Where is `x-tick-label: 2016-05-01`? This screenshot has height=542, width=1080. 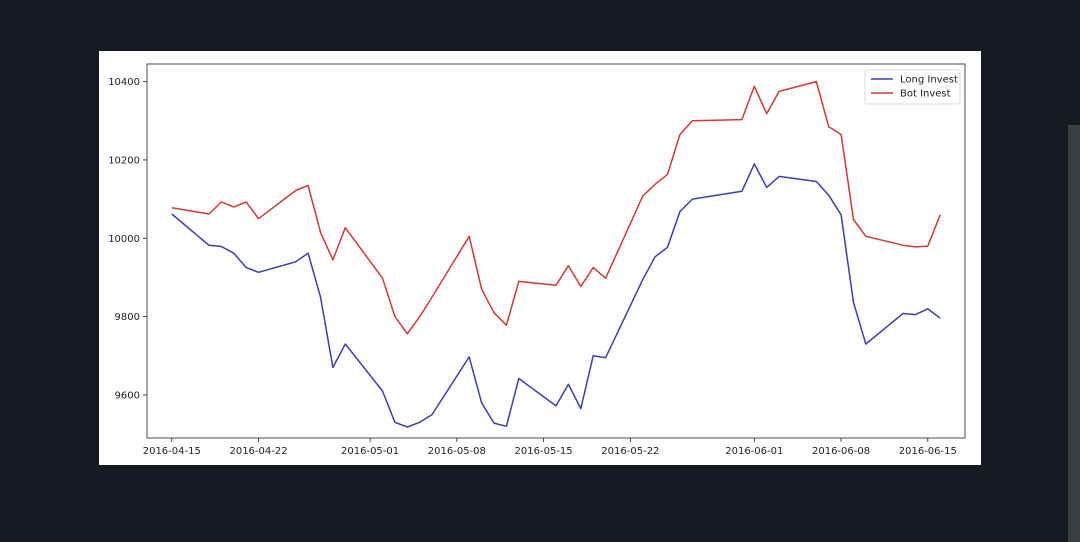 x-tick-label: 2016-05-01 is located at coordinates (370, 451).